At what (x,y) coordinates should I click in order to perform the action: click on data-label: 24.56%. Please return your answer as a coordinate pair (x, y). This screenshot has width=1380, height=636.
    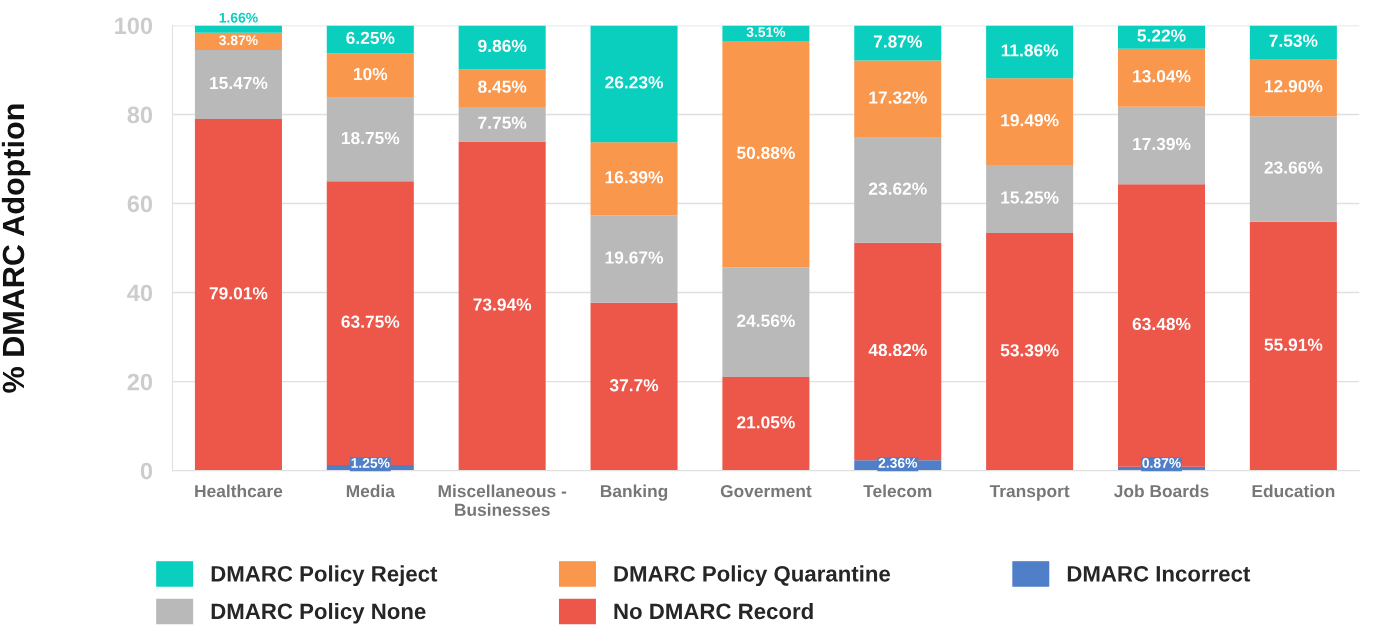
    Looking at the image, I should click on (766, 320).